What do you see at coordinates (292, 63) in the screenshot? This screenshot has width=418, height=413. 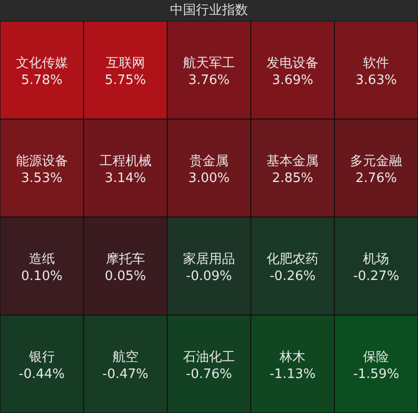 I see `category-label: 发电设备` at bounding box center [292, 63].